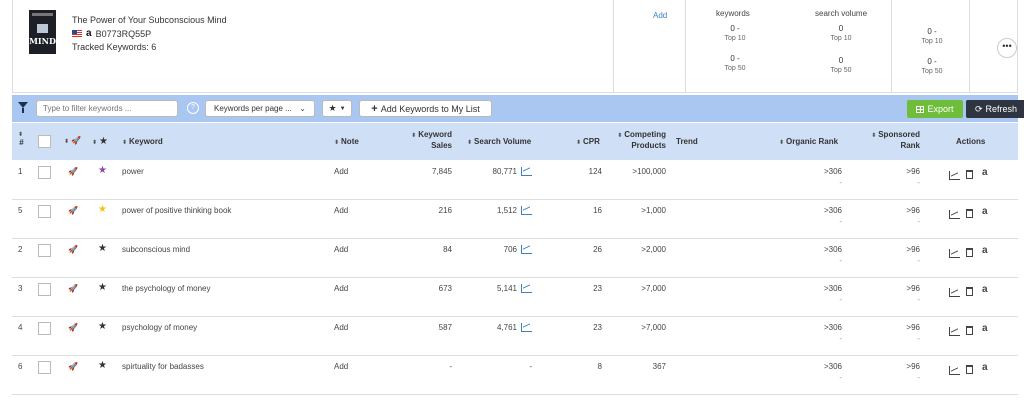  Describe the element at coordinates (44, 141) in the screenshot. I see `select-all-checkbox` at that location.